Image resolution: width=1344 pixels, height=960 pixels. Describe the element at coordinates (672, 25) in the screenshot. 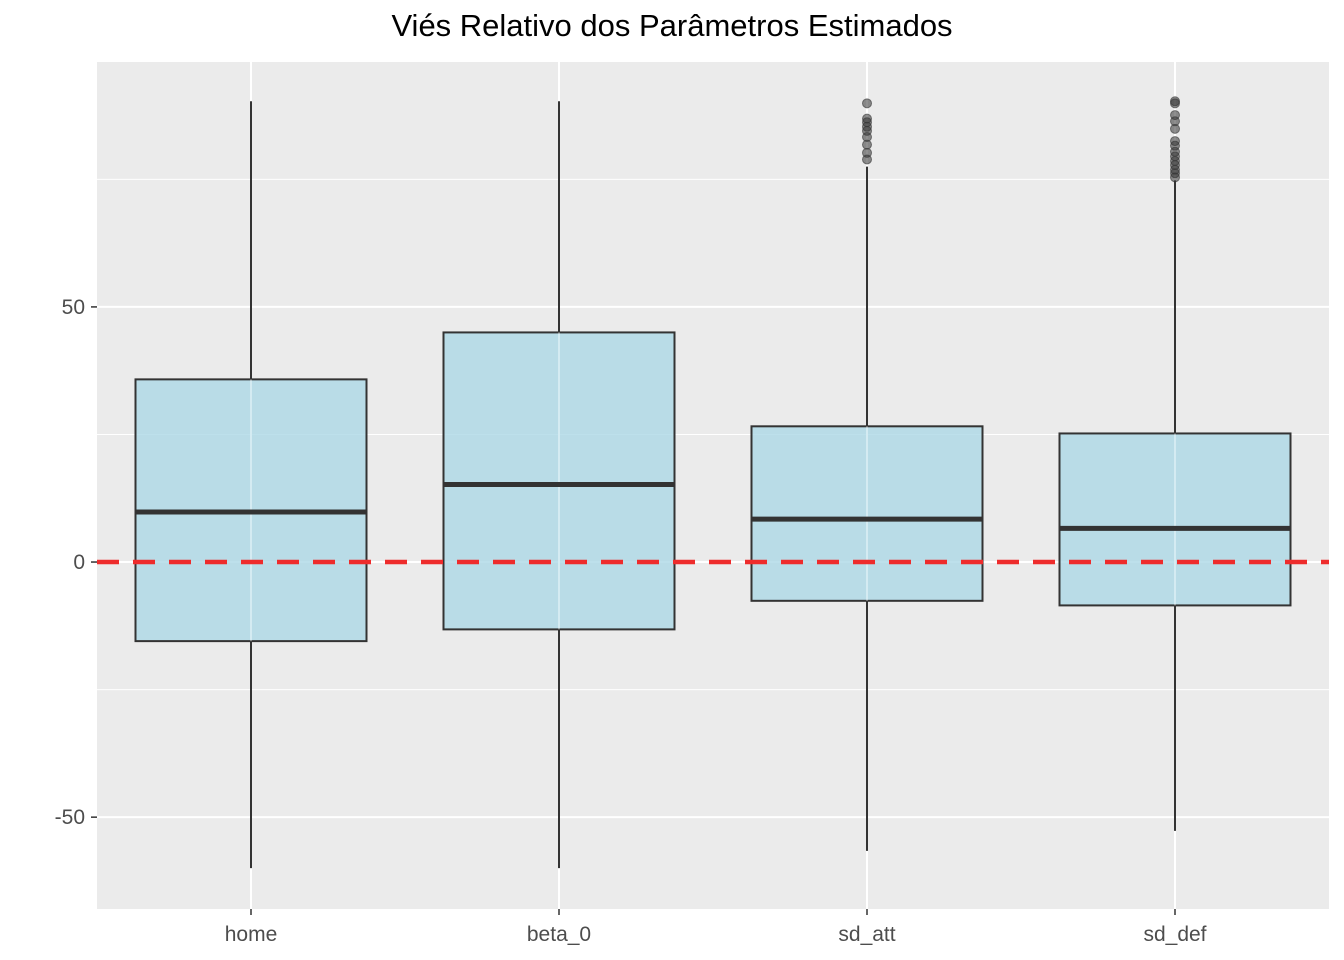

I see `chart-title: Viés Relativo dos Parâmetros Estimados` at that location.